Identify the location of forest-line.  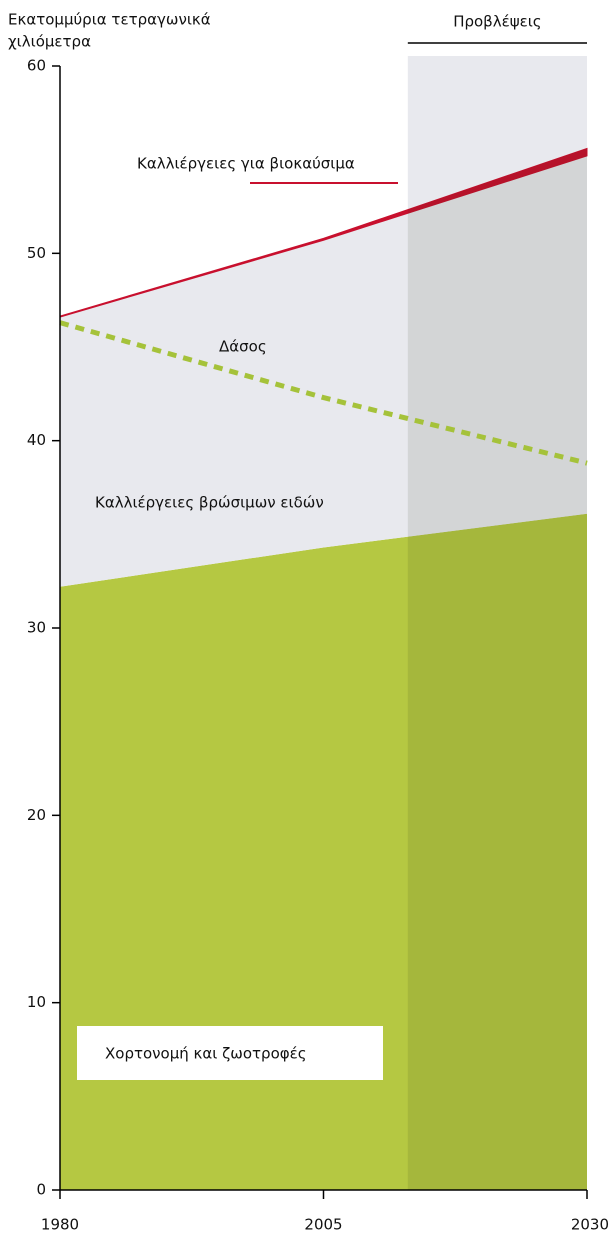
(323, 393).